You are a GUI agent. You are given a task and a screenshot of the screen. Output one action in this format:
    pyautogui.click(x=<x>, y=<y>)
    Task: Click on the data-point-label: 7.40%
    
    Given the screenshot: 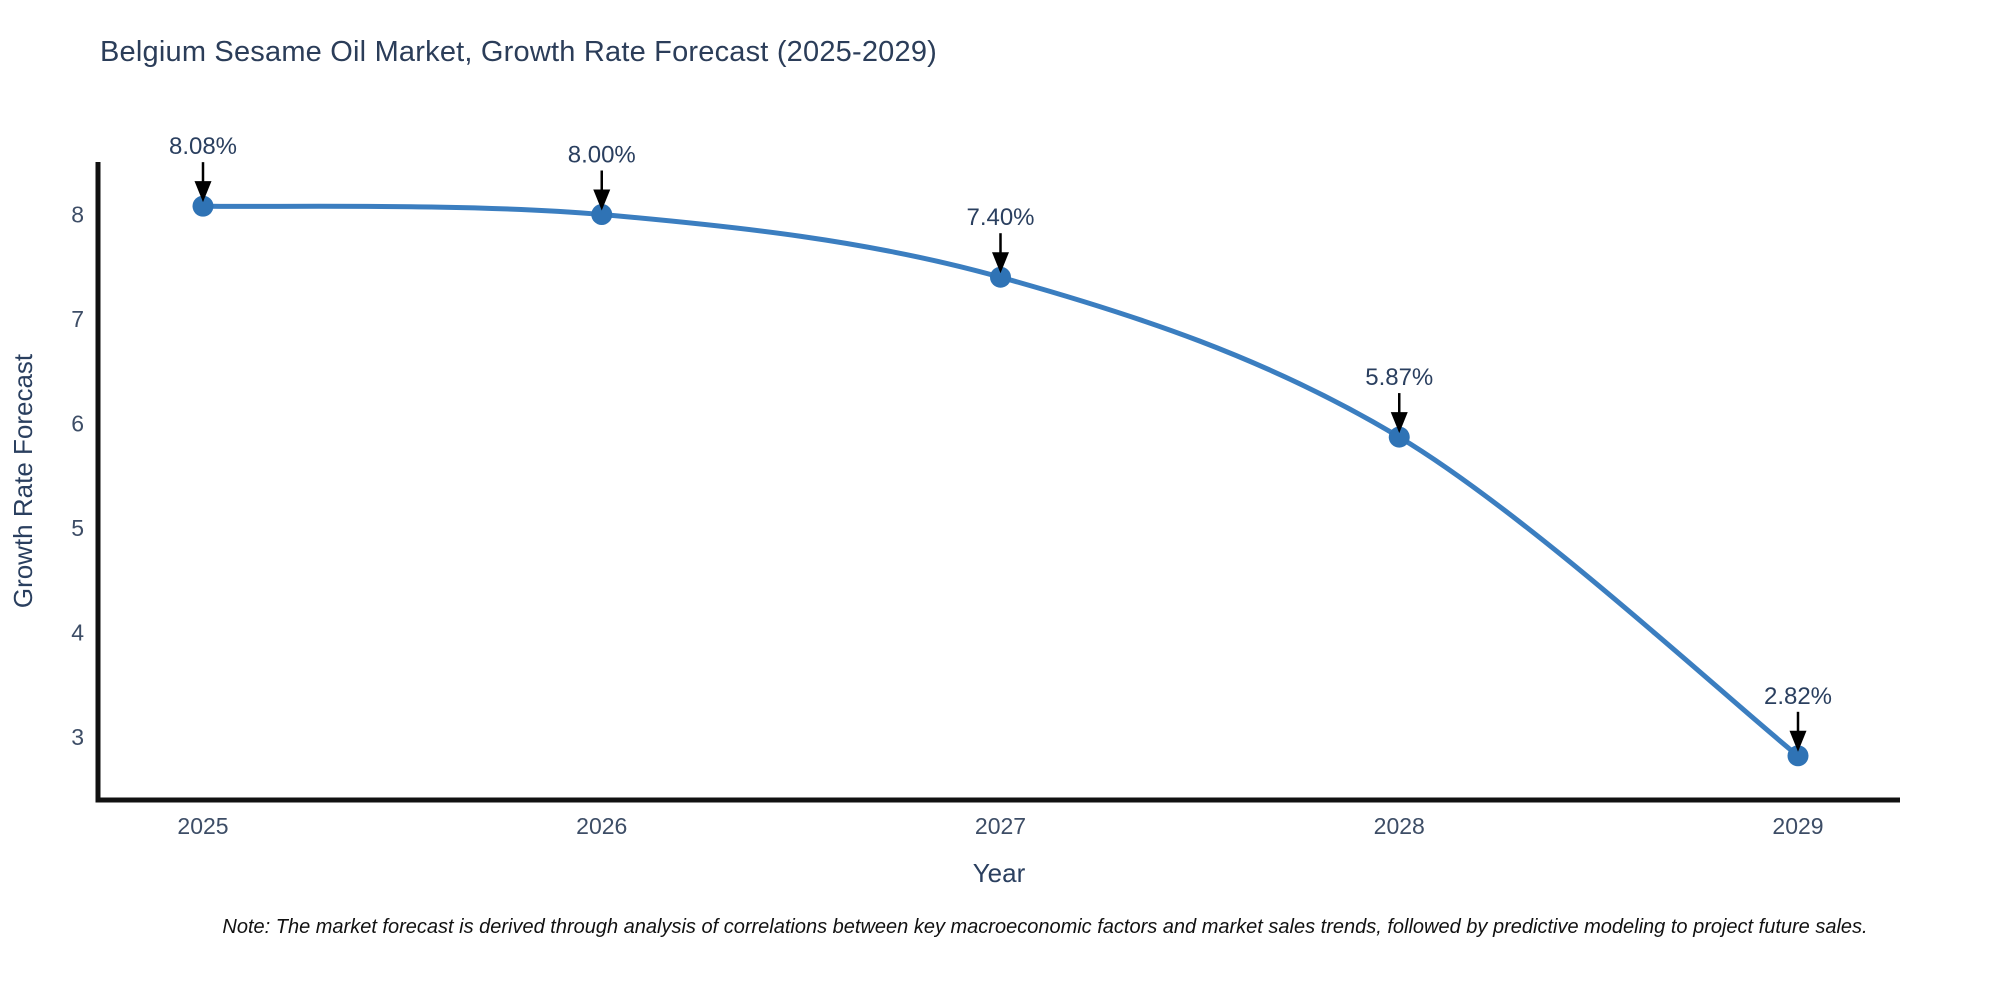 What is the action you would take?
    pyautogui.click(x=1000, y=217)
    